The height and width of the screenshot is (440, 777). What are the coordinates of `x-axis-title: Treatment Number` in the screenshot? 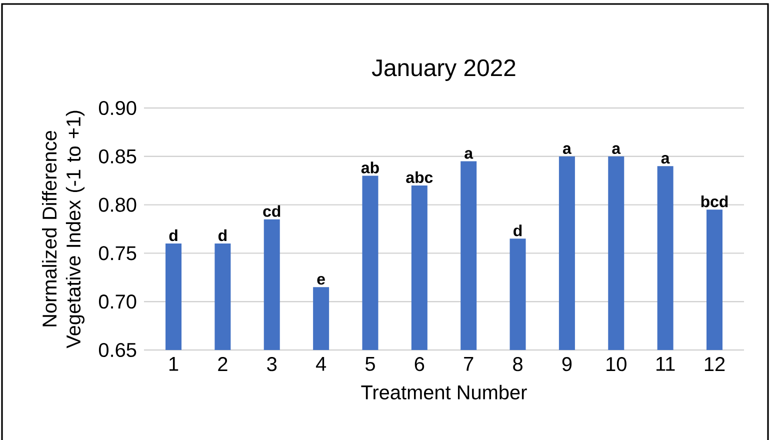 It's located at (444, 392).